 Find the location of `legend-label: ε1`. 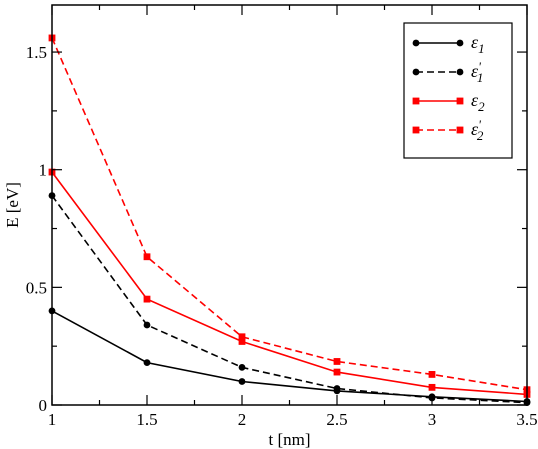

legend-label: ε1 is located at coordinates (478, 44).